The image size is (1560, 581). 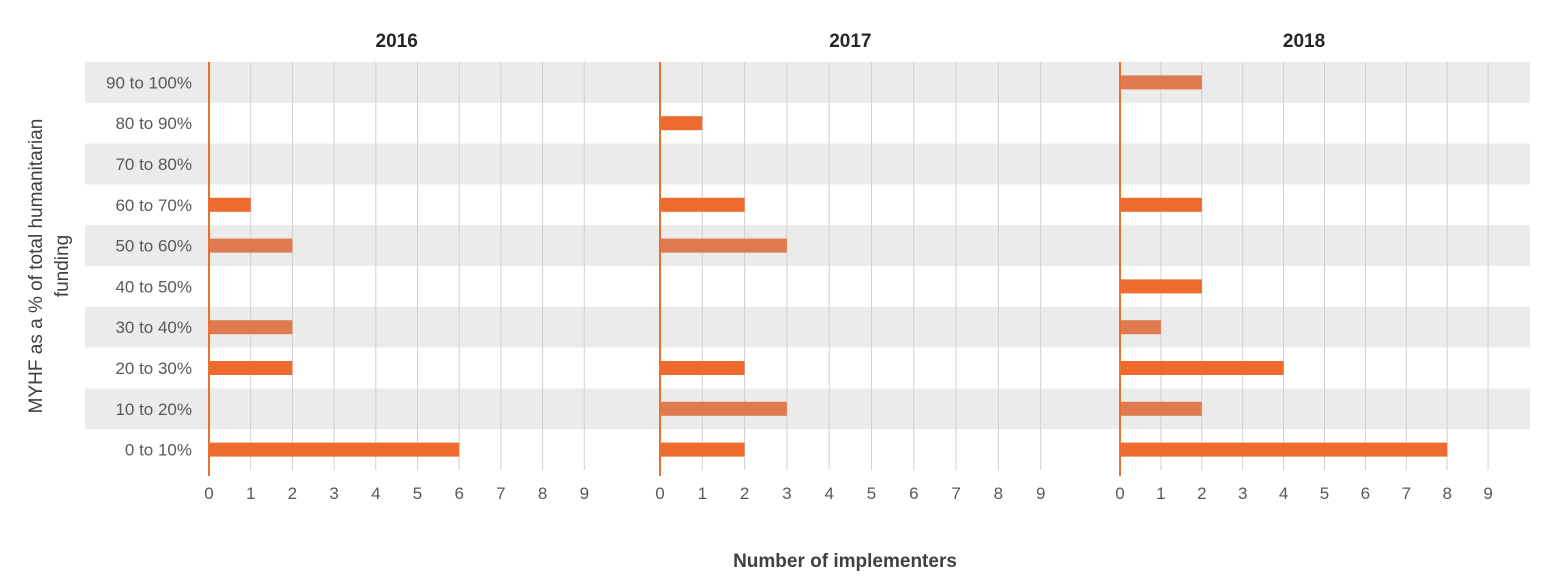 What do you see at coordinates (850, 41) in the screenshot?
I see `panel-title: 2017` at bounding box center [850, 41].